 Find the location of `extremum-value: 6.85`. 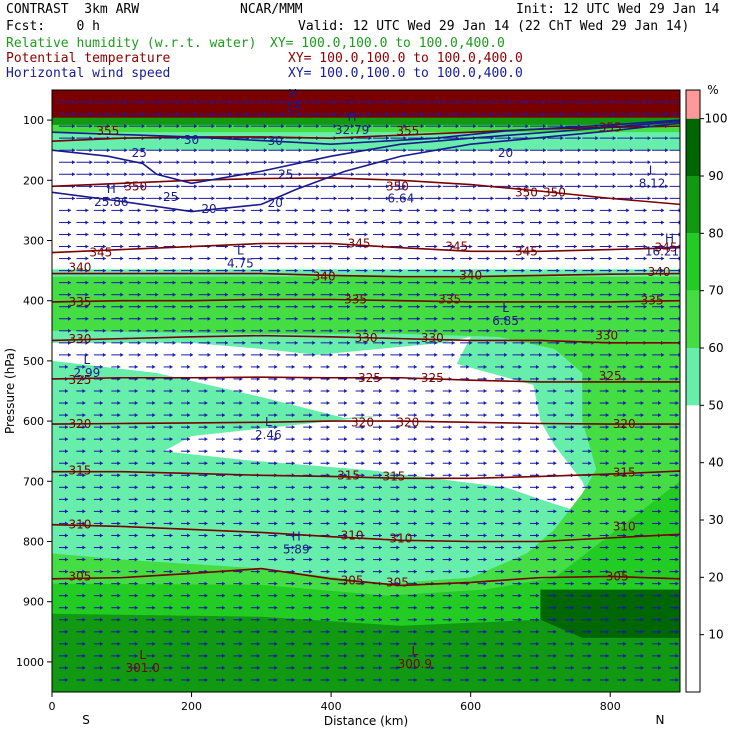

extremum-value: 6.85 is located at coordinates (505, 321).